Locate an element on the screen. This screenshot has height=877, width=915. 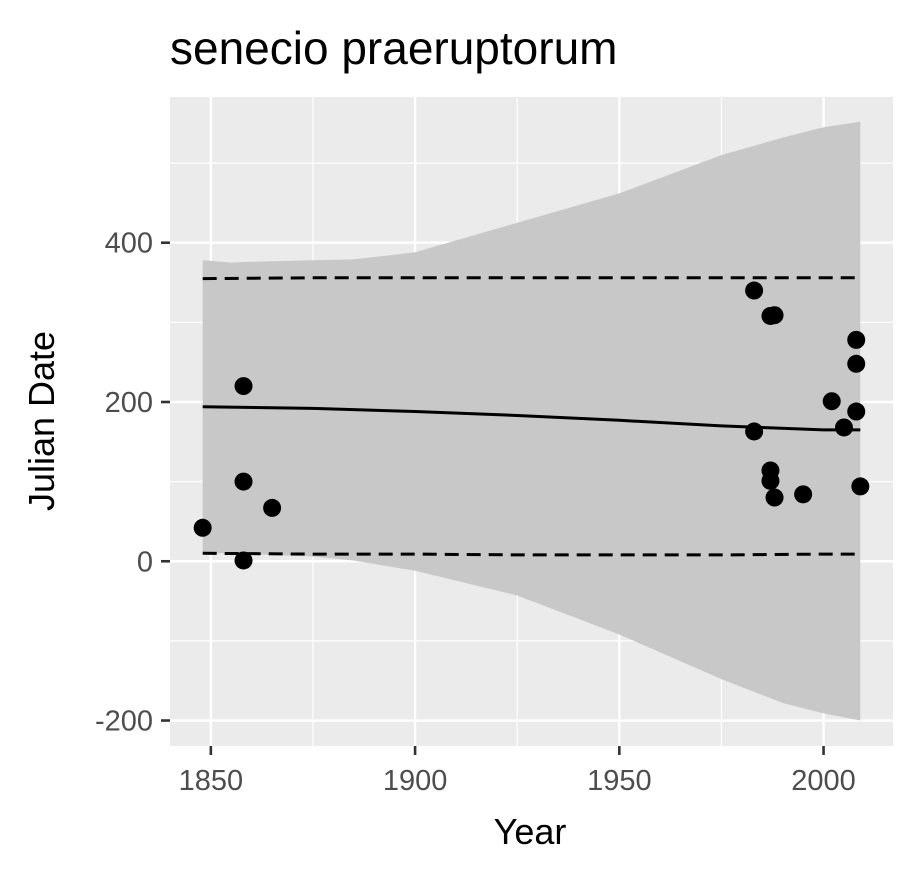
fit-line is located at coordinates (531, 418).